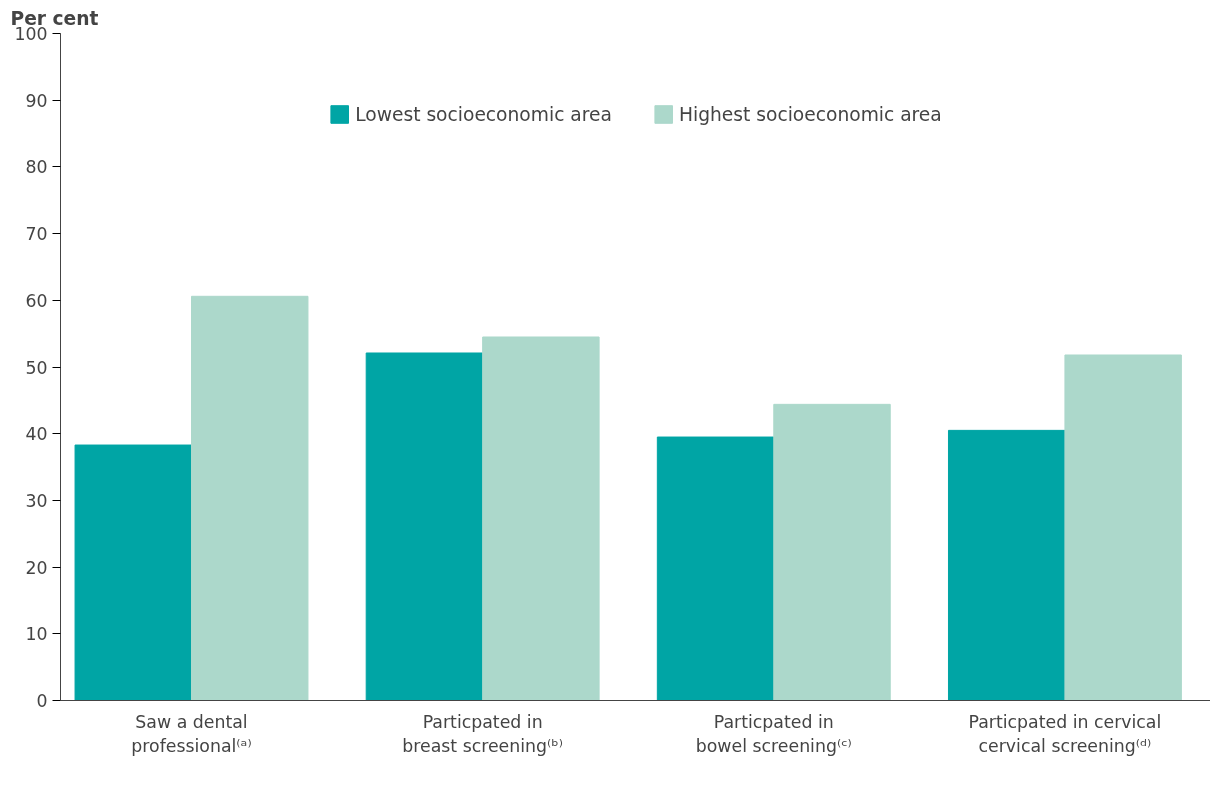 This screenshot has width=1228, height=789. I want to click on y-tick-label: 80, so click(36, 167).